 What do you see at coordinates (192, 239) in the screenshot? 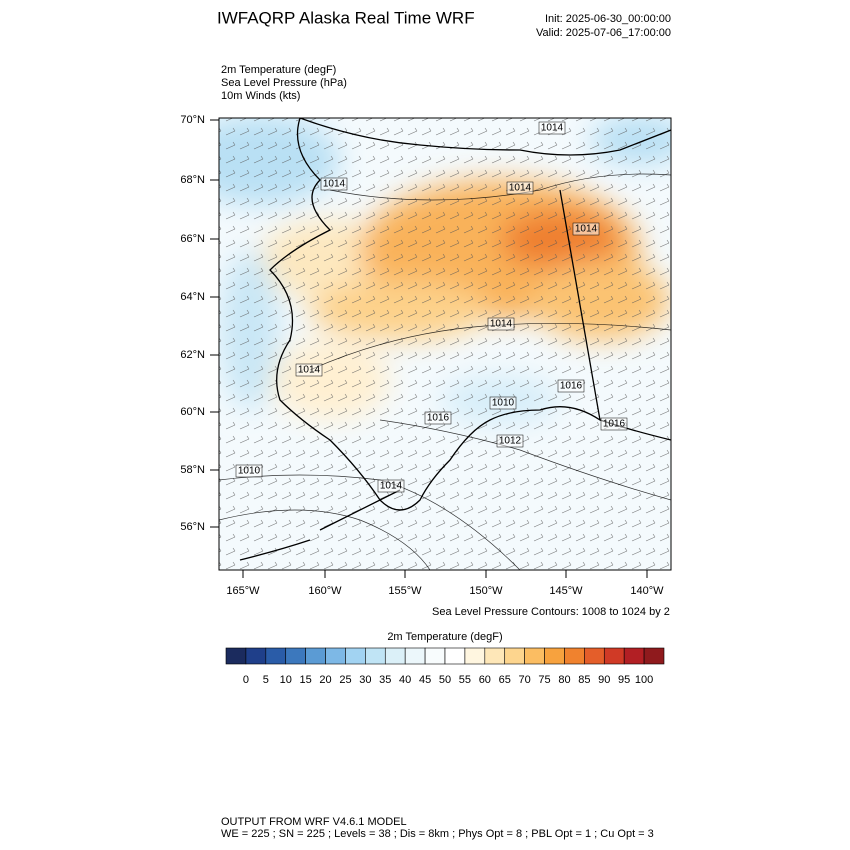
I see `lat-label: 66°N` at bounding box center [192, 239].